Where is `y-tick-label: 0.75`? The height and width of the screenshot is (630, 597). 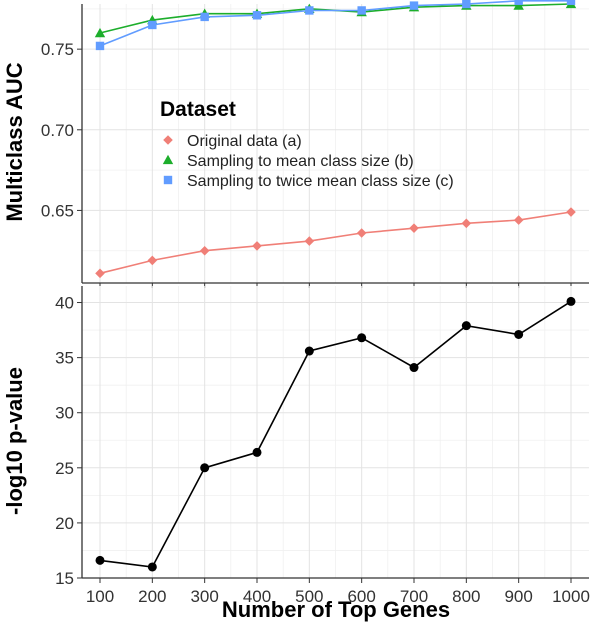
y-tick-label: 0.75 is located at coordinates (57, 49).